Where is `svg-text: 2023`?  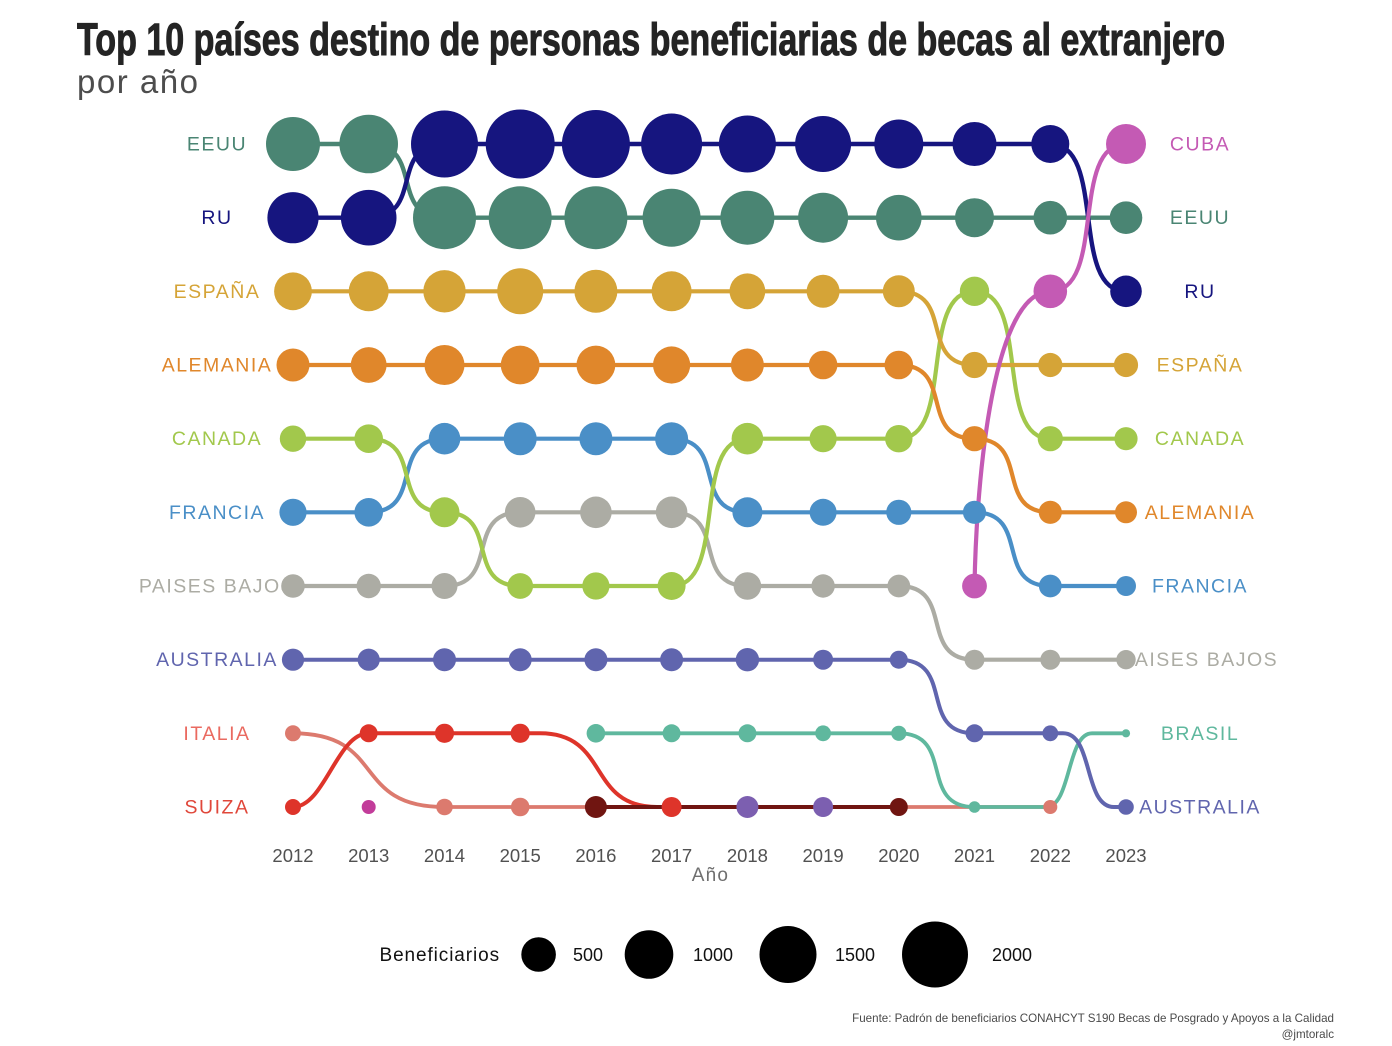
svg-text: 2023 is located at coordinates (1125, 855).